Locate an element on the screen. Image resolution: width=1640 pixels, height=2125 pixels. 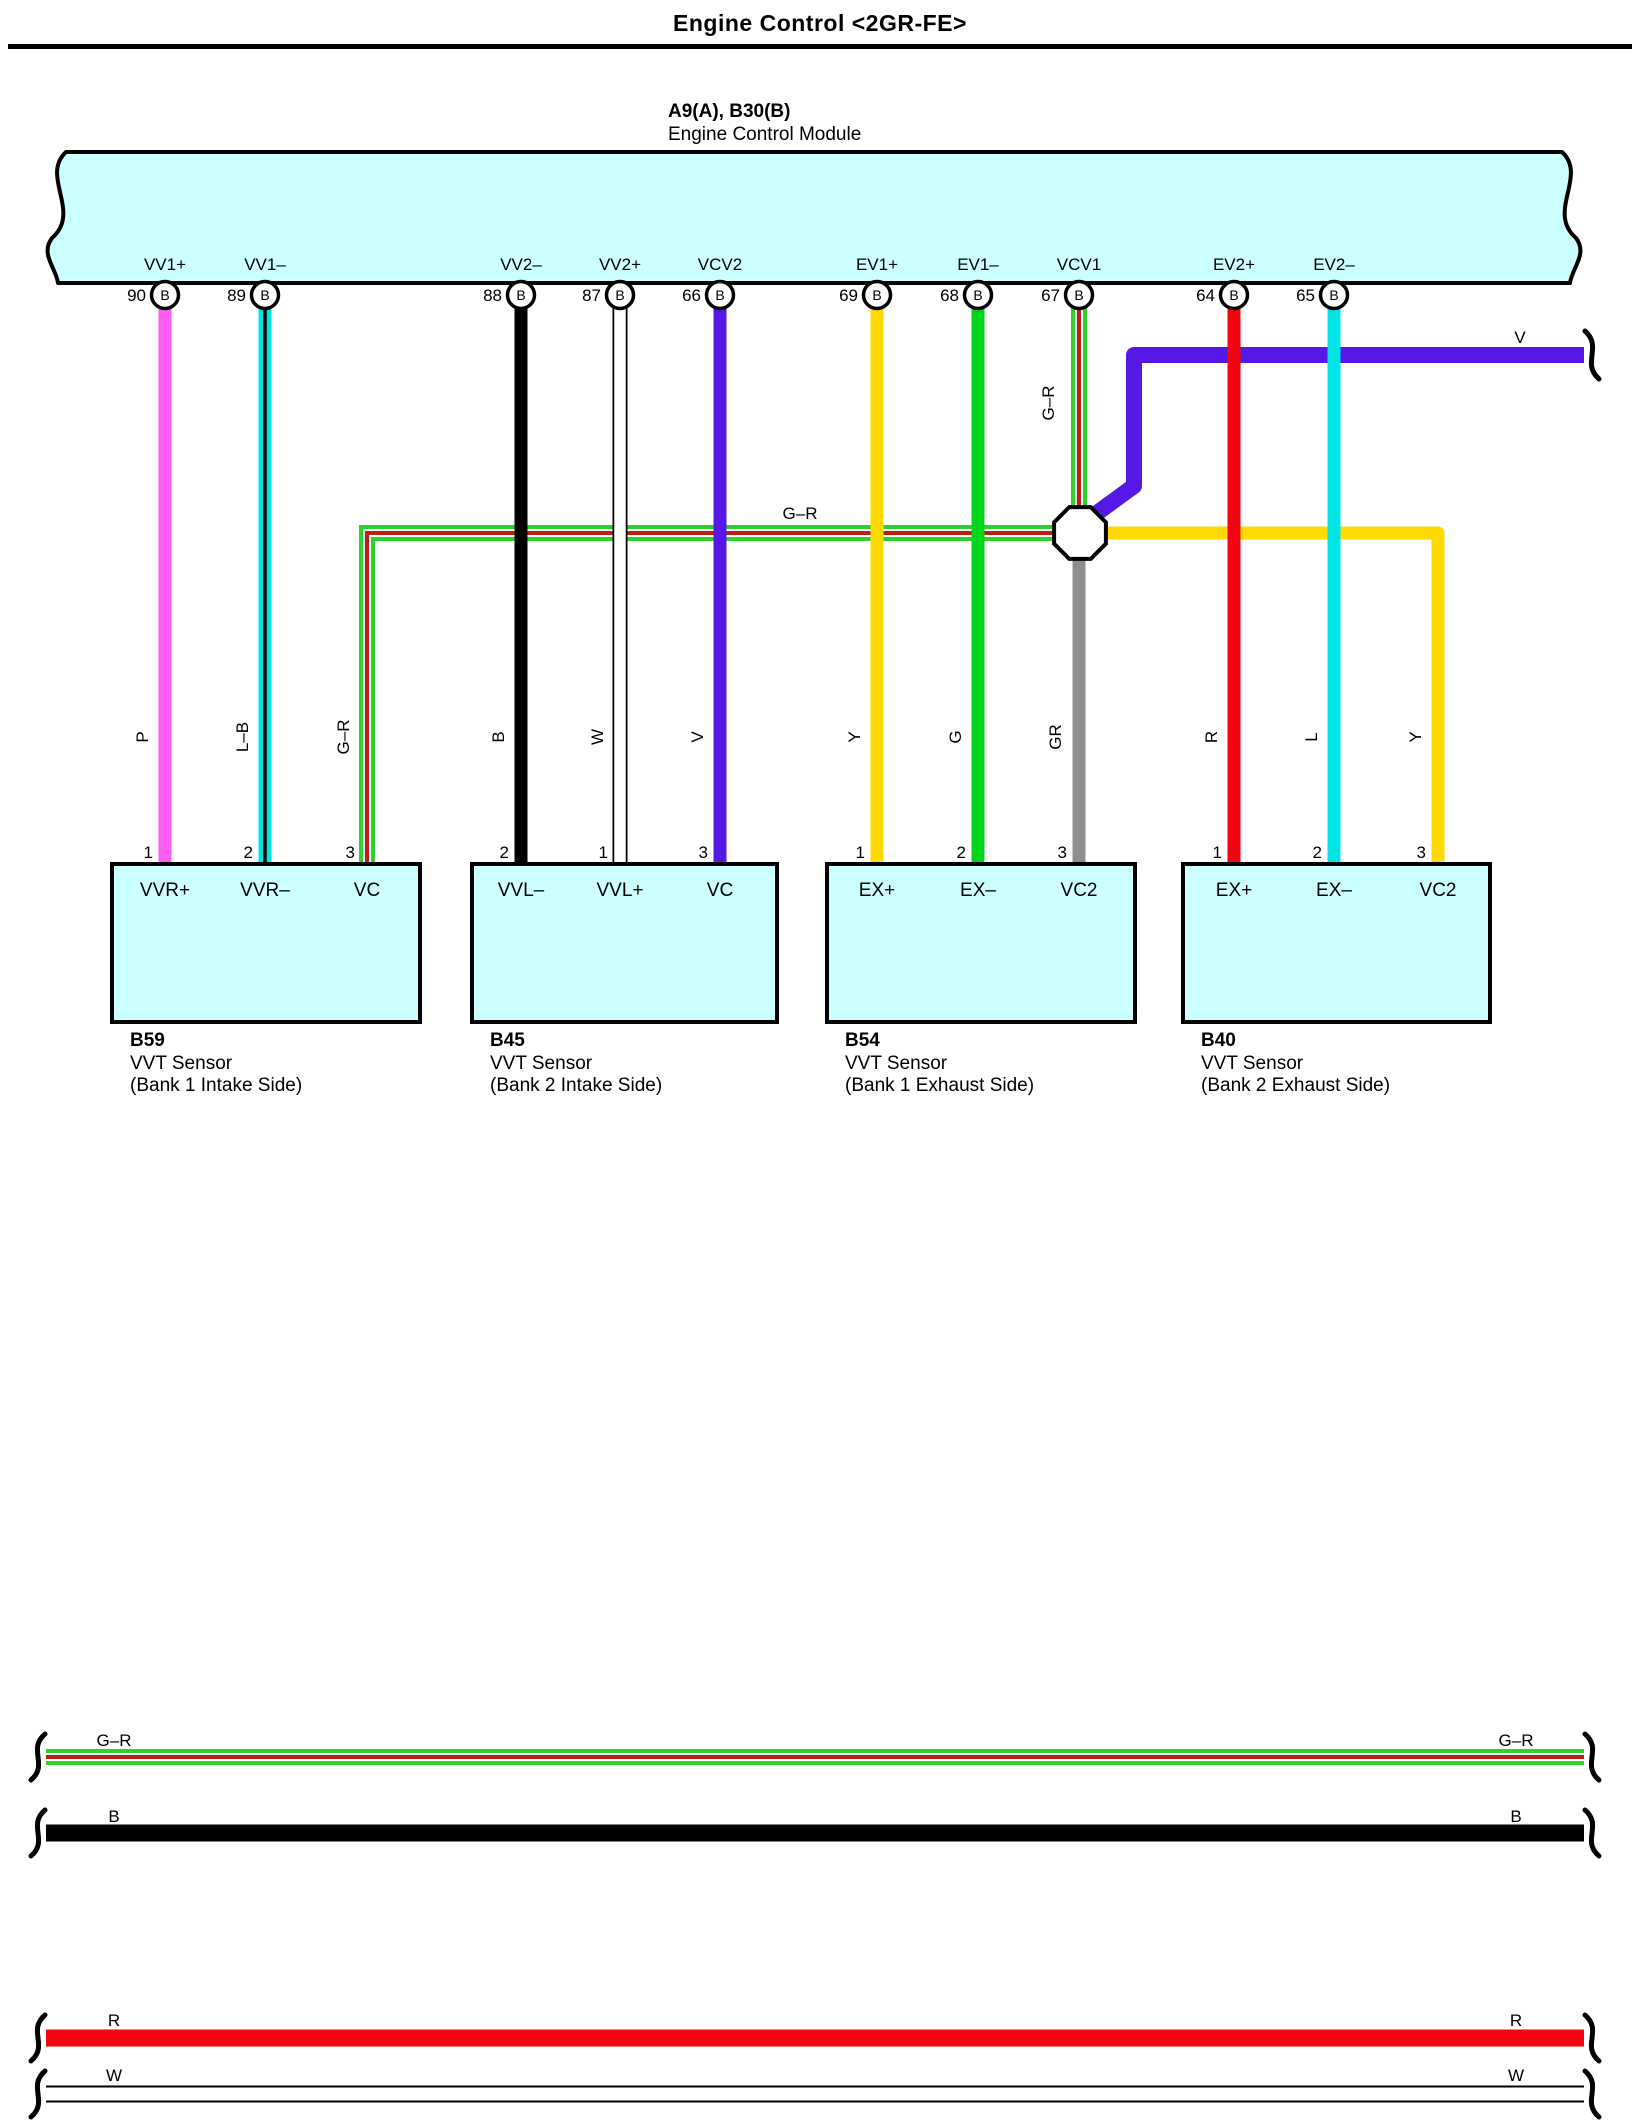
pin-number: 68 is located at coordinates (949, 295).